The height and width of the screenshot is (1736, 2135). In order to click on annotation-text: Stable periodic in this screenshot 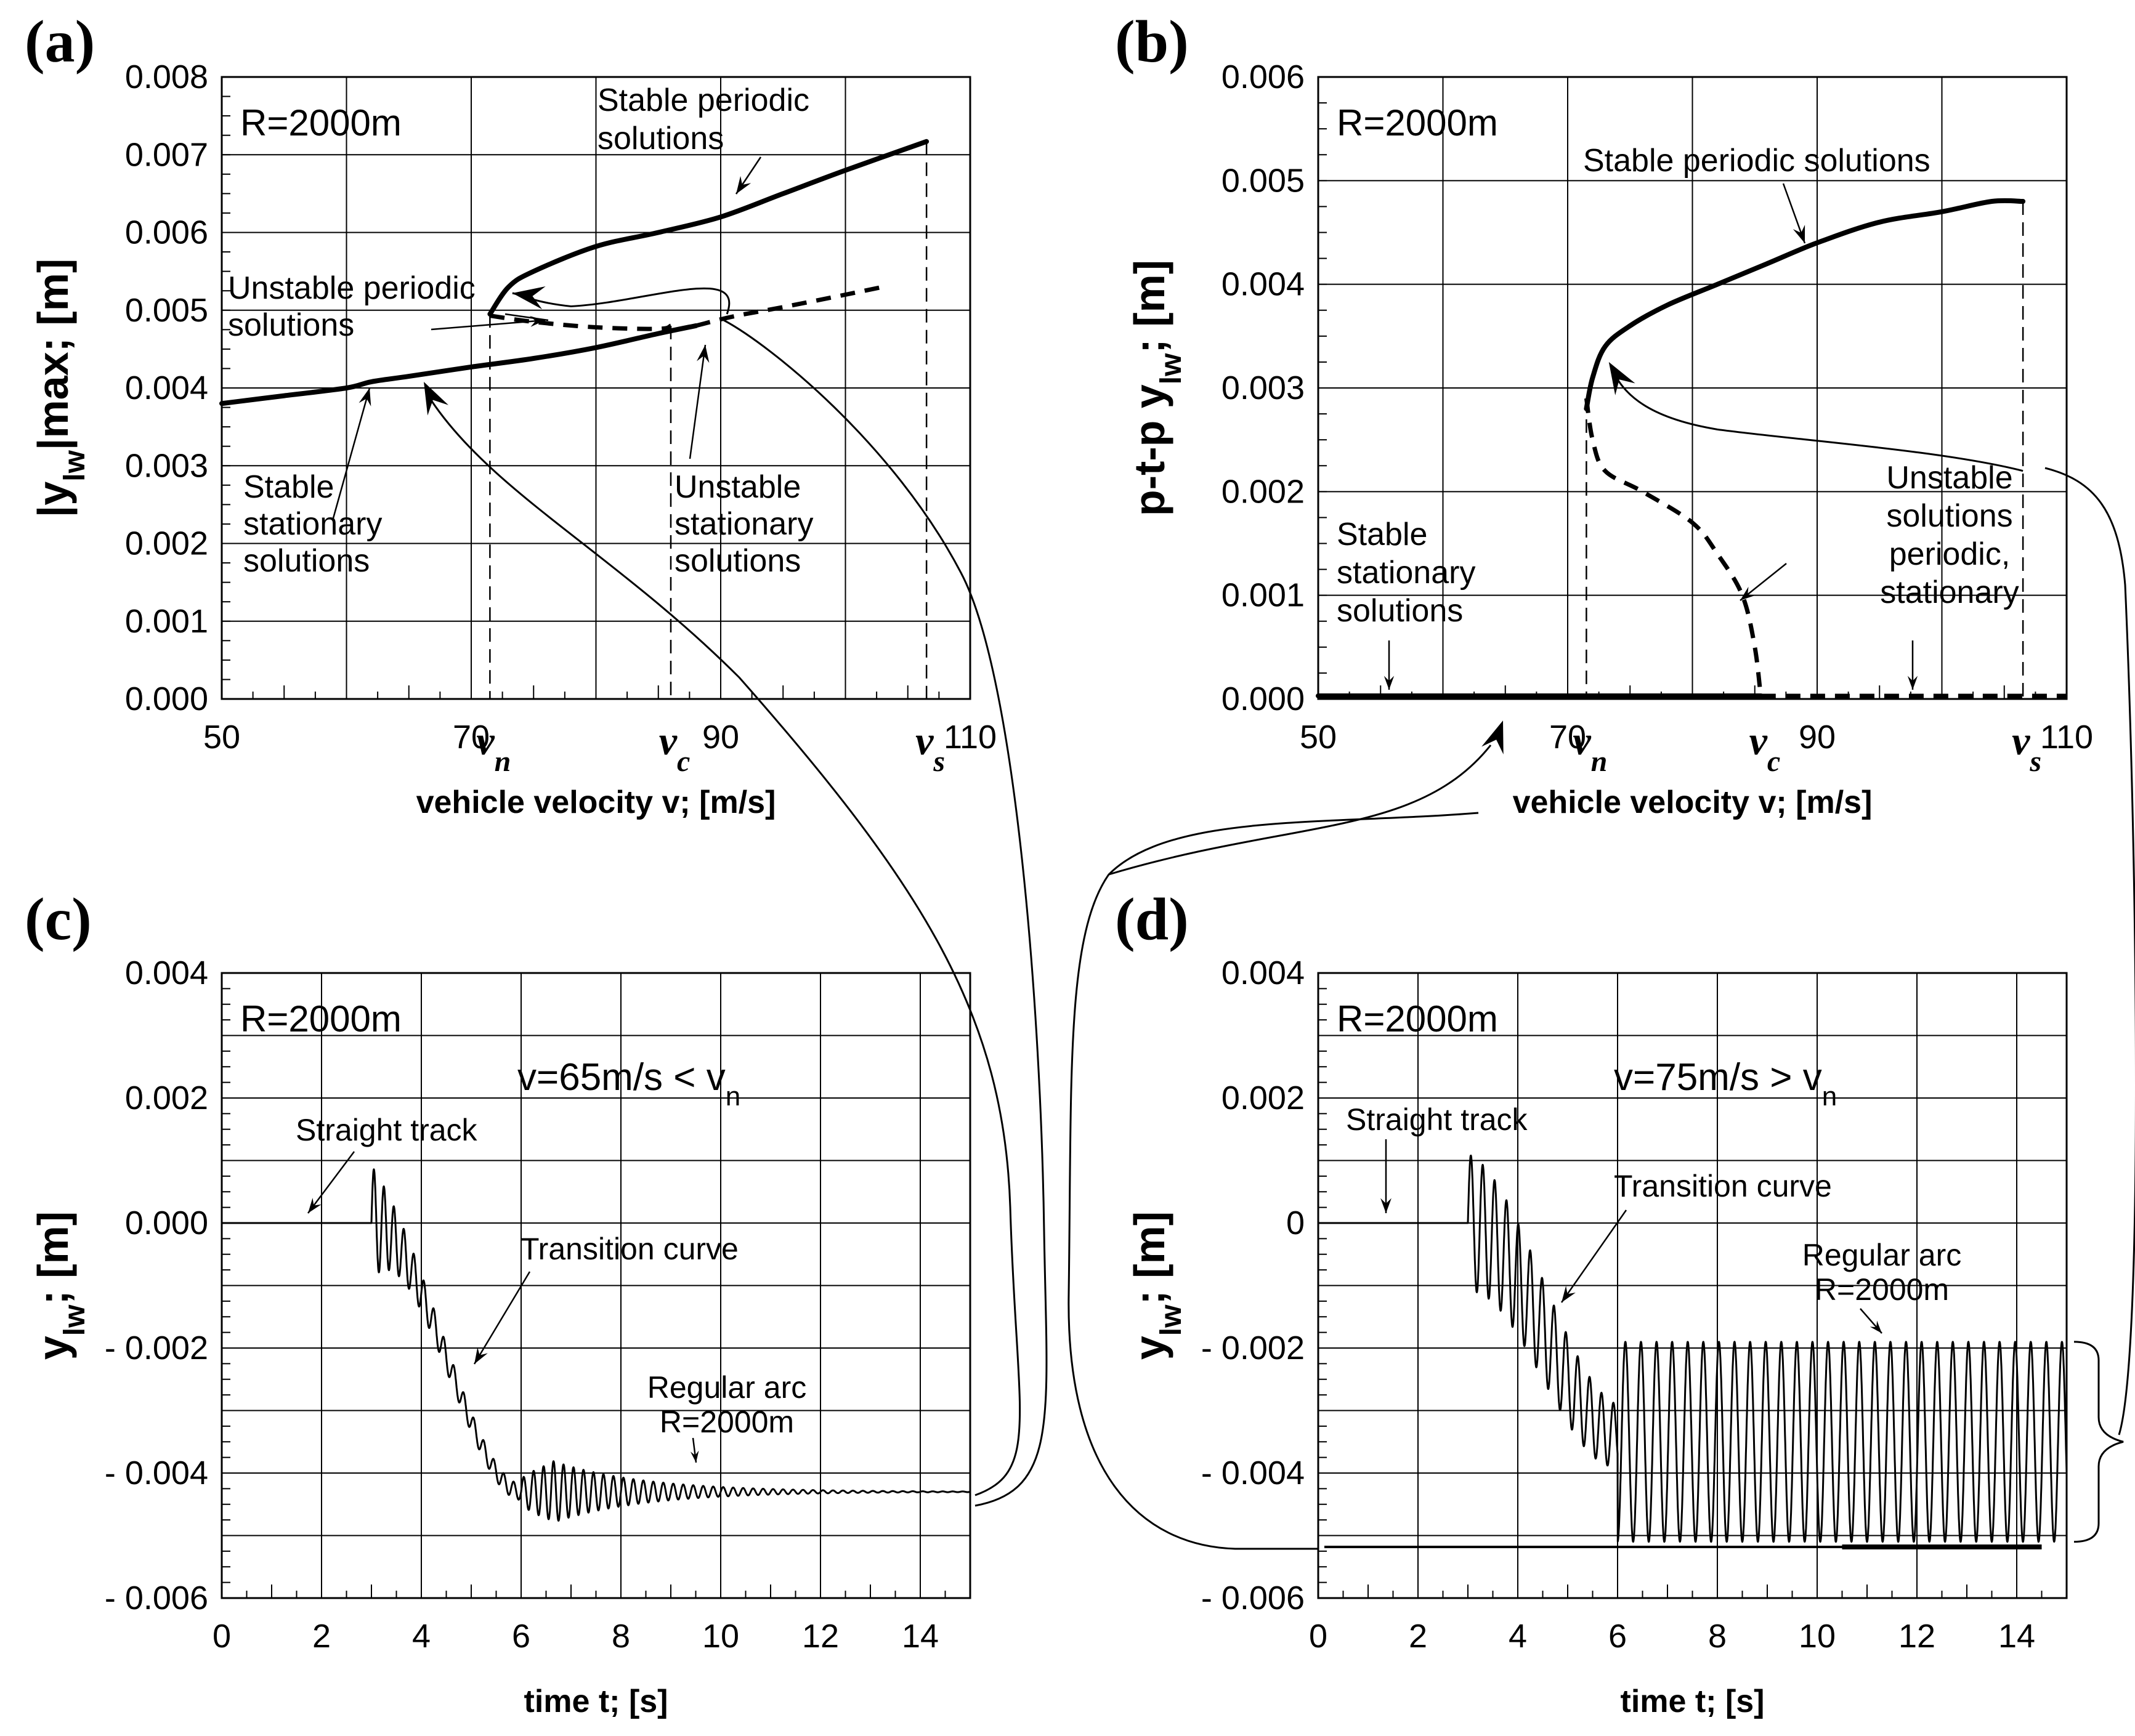, I will do `click(703, 100)`.